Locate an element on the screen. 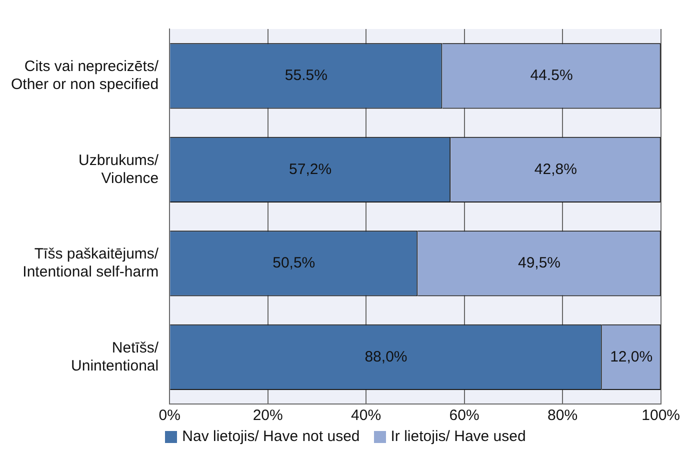  legend-label: Nav lietojis/ Have not used is located at coordinates (271, 436).